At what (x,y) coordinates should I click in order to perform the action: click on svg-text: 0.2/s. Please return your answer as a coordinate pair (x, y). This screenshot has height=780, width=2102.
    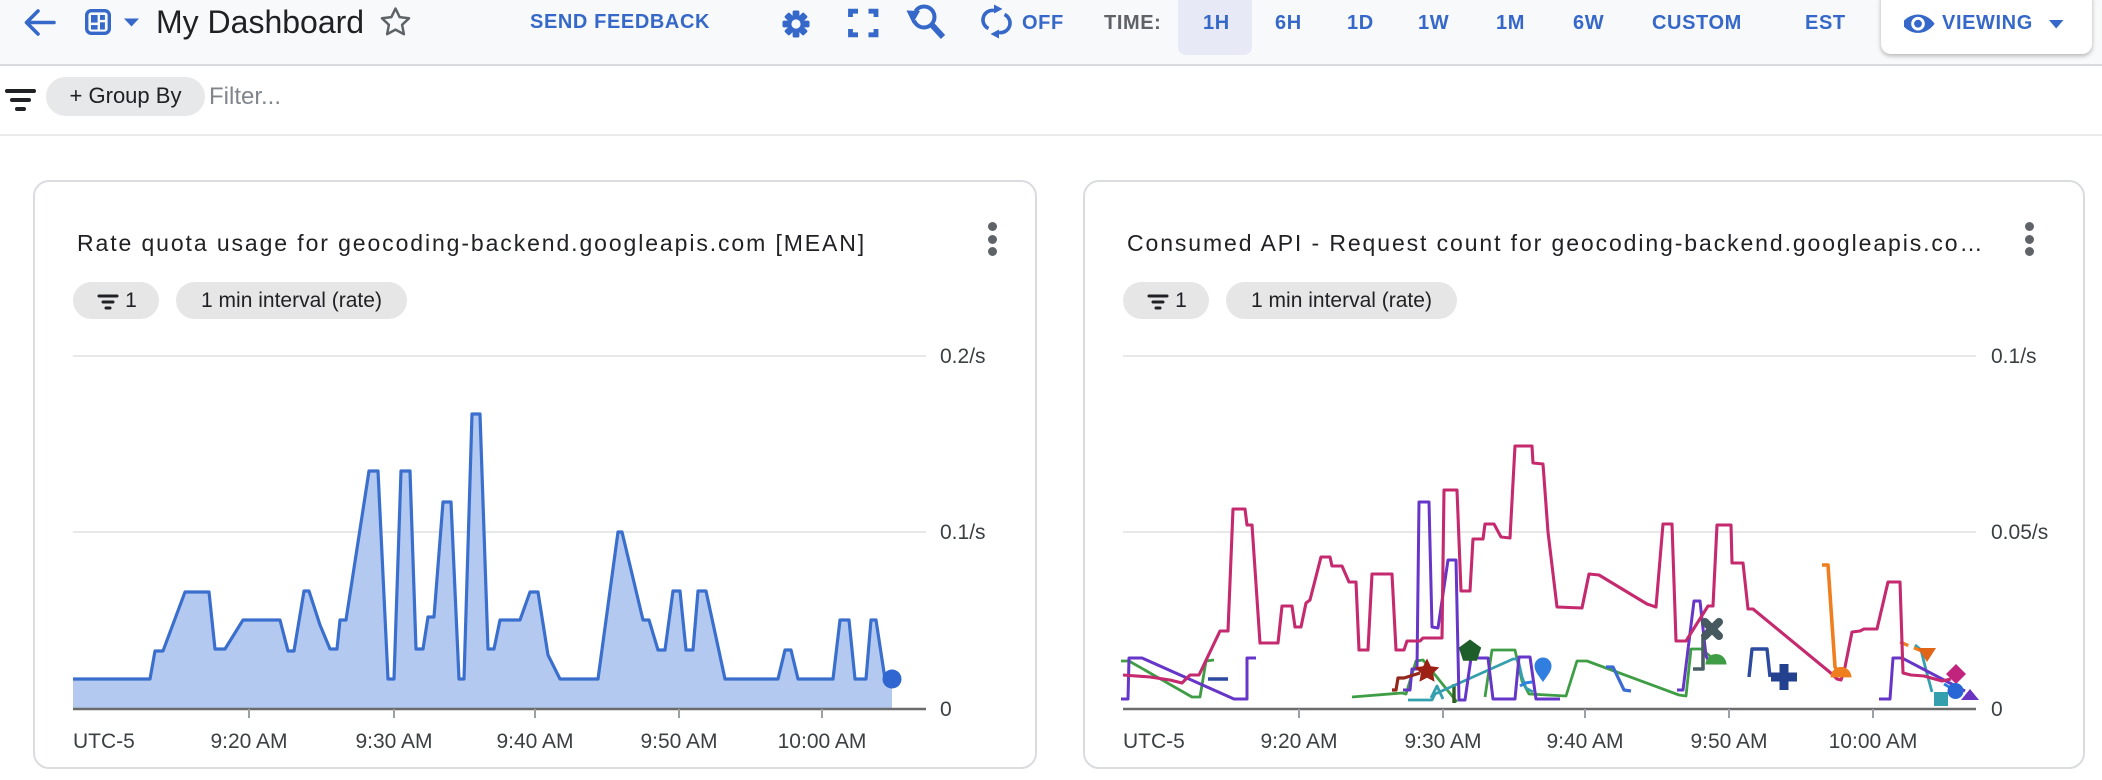
    Looking at the image, I should click on (963, 356).